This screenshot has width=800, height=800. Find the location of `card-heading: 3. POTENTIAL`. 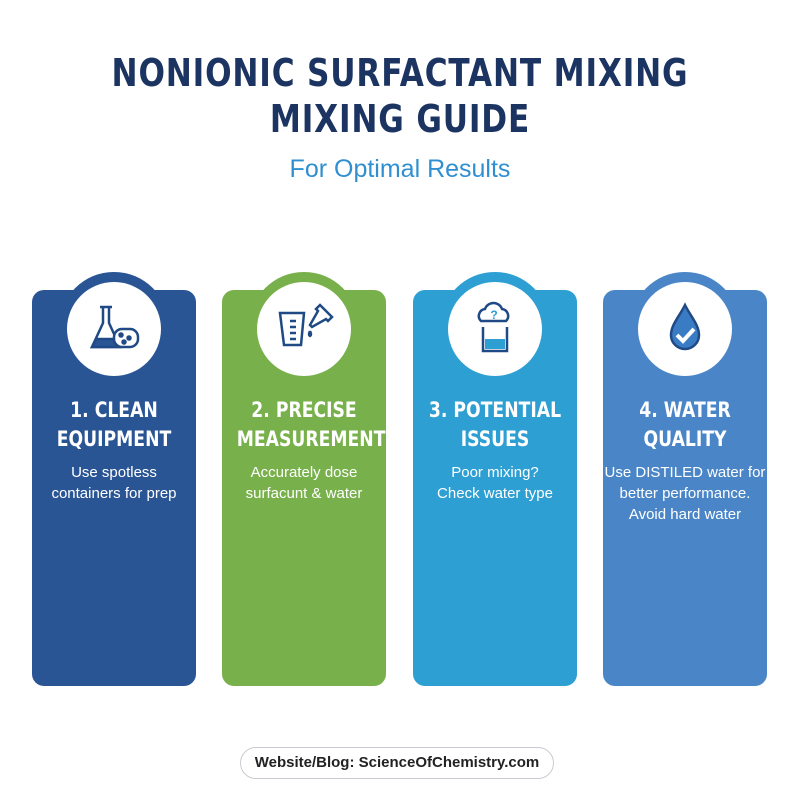

card-heading: 3. POTENTIAL is located at coordinates (495, 410).